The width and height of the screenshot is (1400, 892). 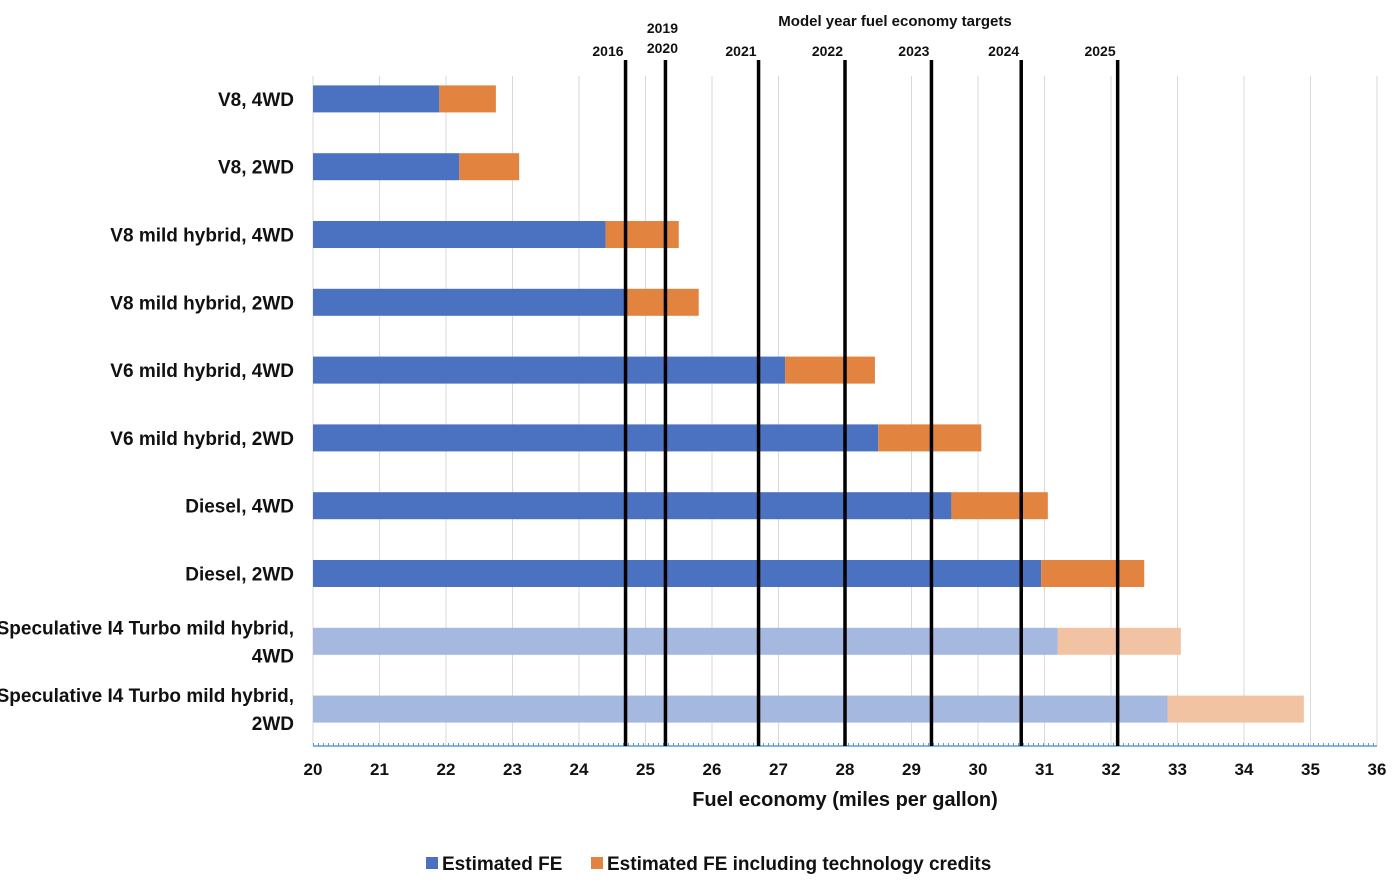 What do you see at coordinates (147, 710) in the screenshot?
I see `category-label-speculative-i4-turbo-mild-hybrid-2wd: Speculative I4 Turbo mild hybrid, 2WD` at bounding box center [147, 710].